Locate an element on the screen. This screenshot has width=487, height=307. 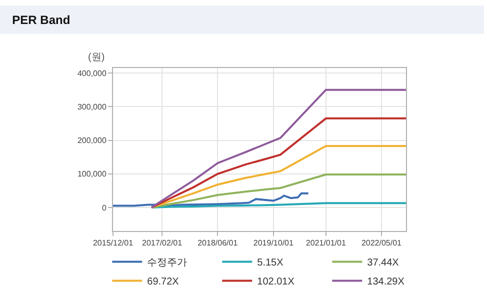
legend-label: 102.01X is located at coordinates (276, 282).